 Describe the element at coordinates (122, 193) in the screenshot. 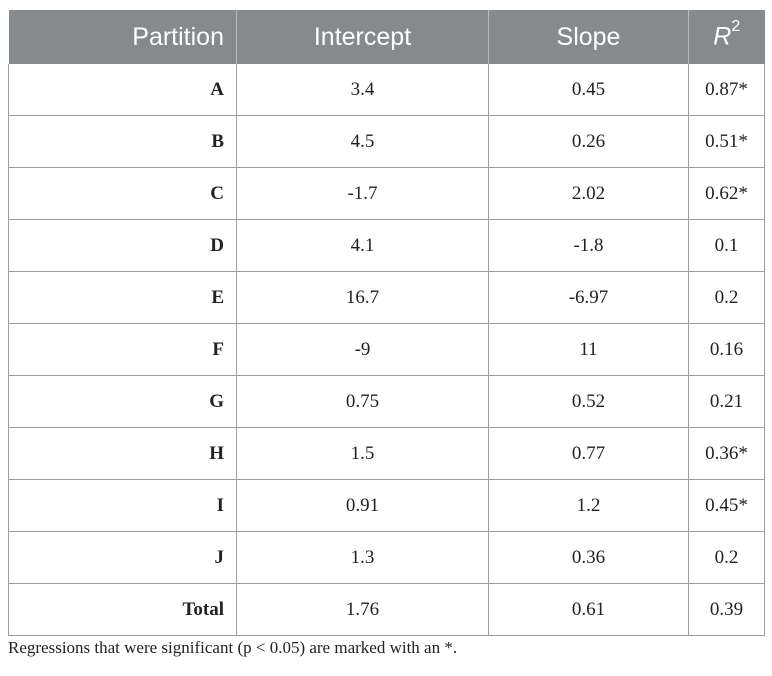

I see `cell-partition: C` at that location.